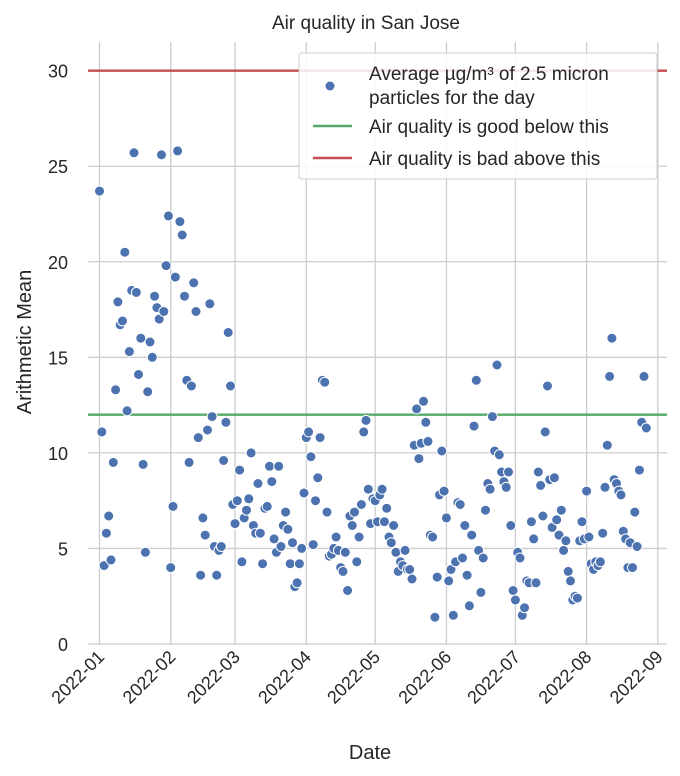 The image size is (680, 776). Describe the element at coordinates (58, 358) in the screenshot. I see `y-tick-label: 15` at that location.